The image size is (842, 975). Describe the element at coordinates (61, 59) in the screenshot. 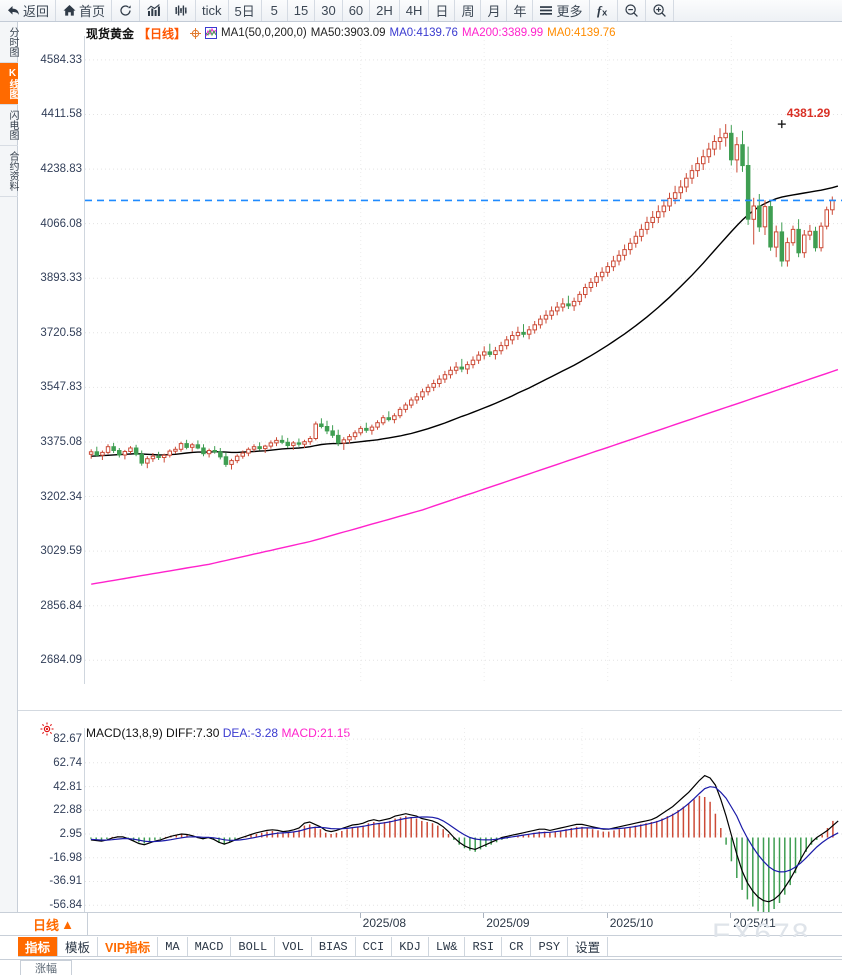

I see `price-axis-tick: 4584.33` at that location.